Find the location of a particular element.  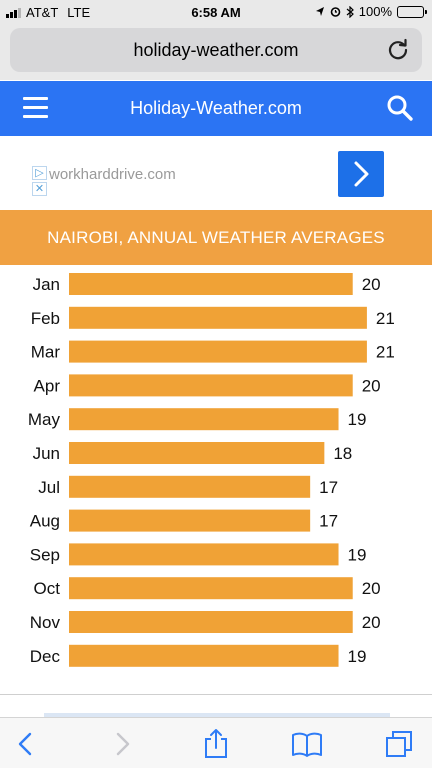

site-header: Holiday-Weather.com is located at coordinates (216, 108).